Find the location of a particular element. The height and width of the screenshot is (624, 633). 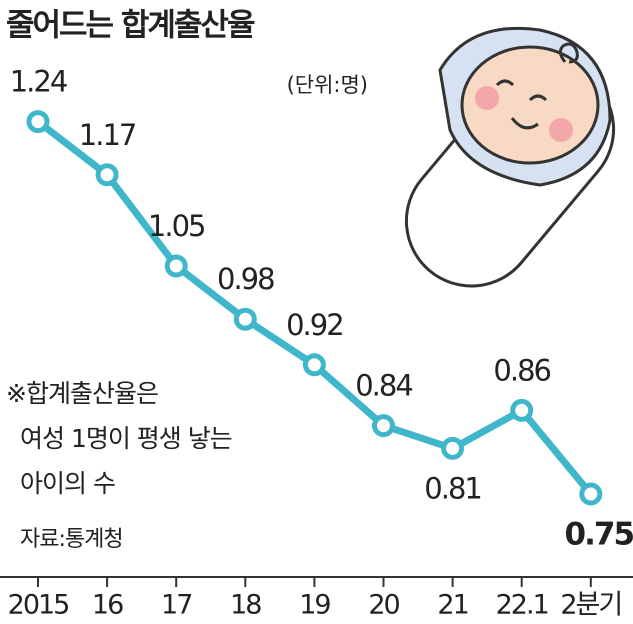

value-label: 0.81 is located at coordinates (452, 488).